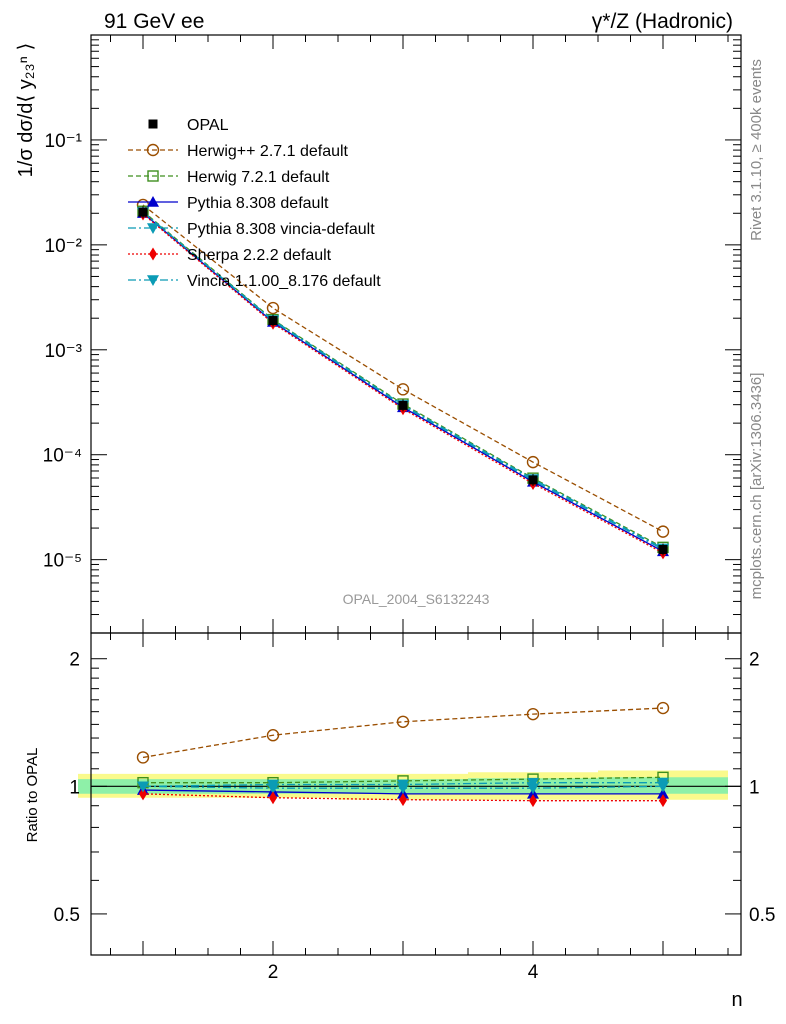  What do you see at coordinates (64, 351) in the screenshot?
I see `main-y-tick-label: 10⁻³` at bounding box center [64, 351].